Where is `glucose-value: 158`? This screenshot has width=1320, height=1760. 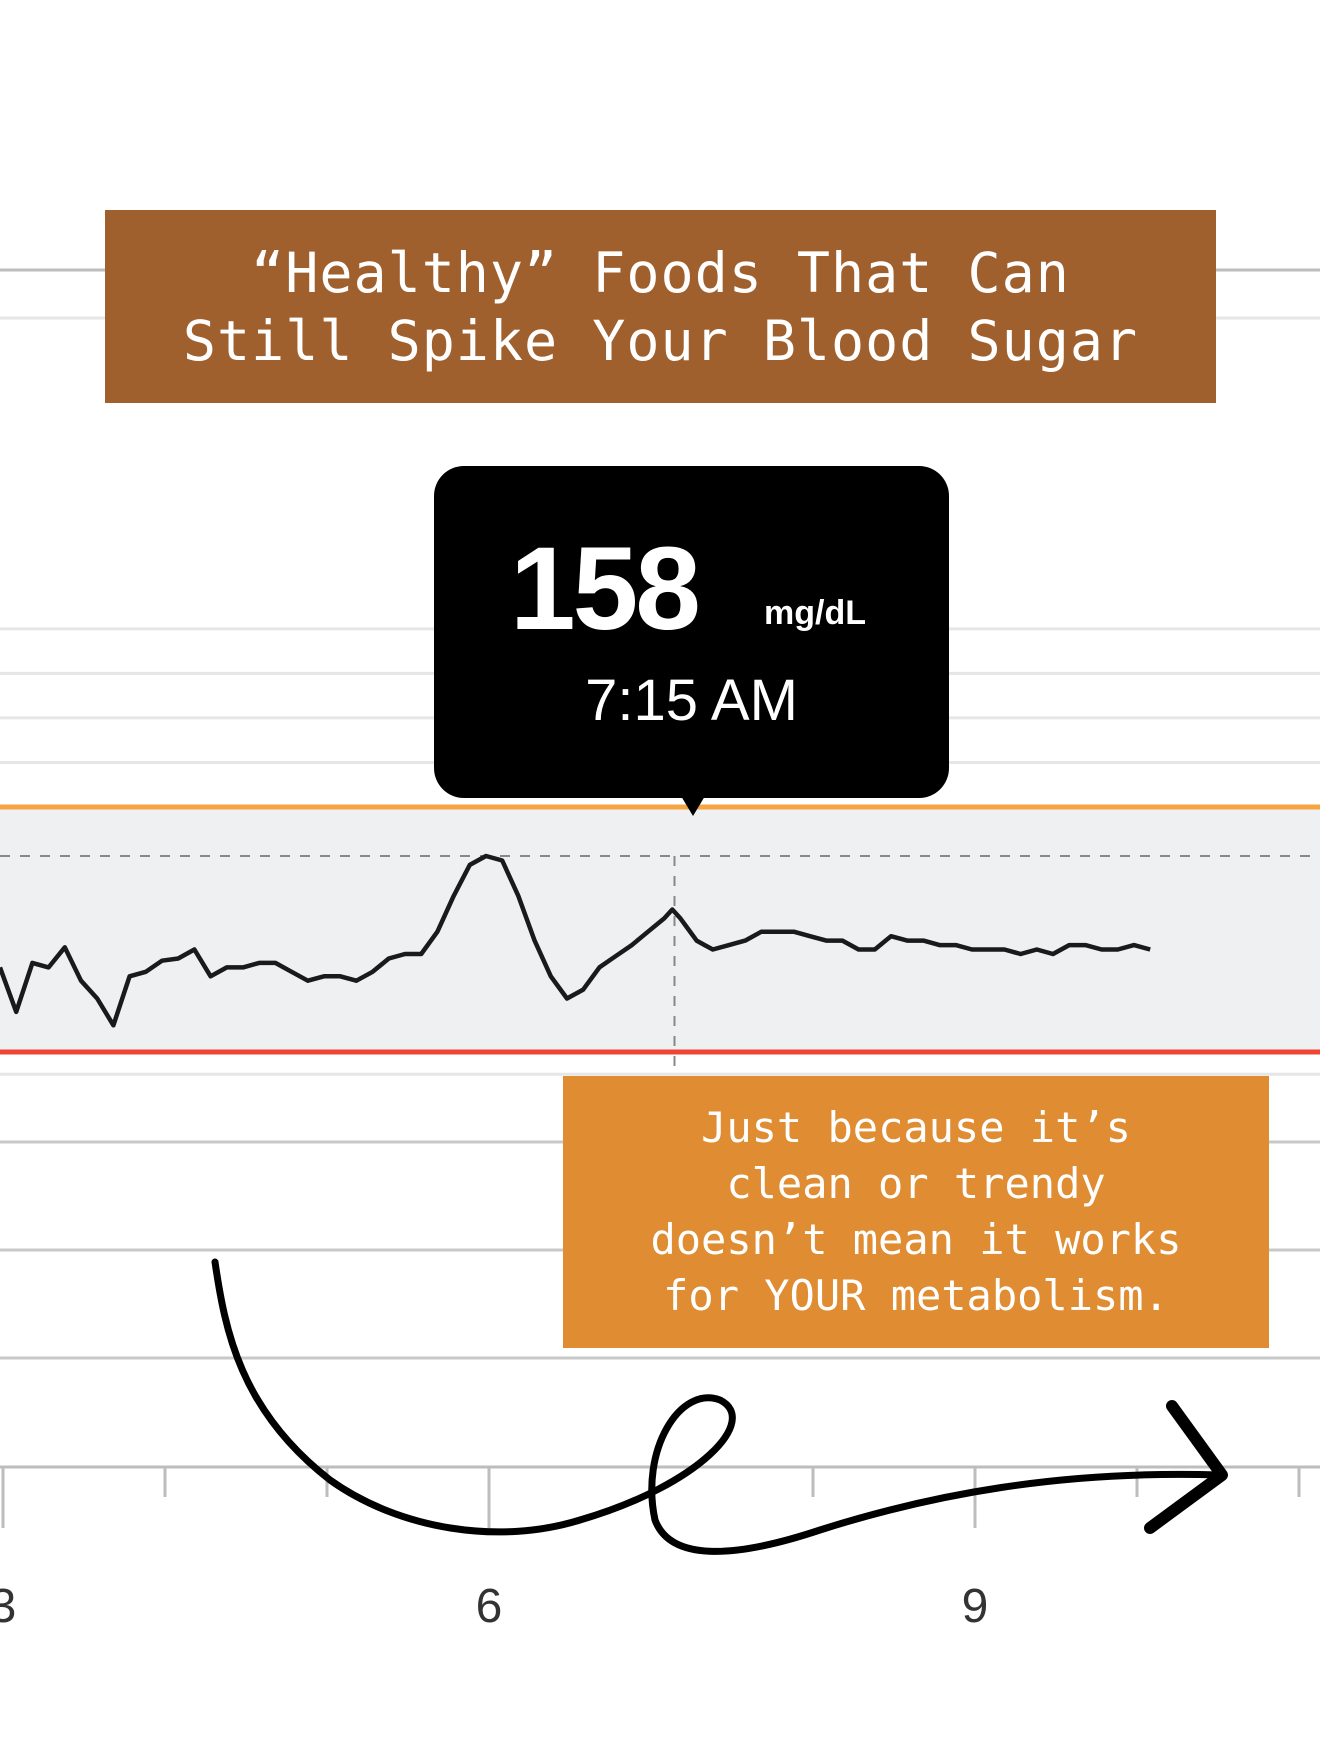 glucose-value: 158 is located at coordinates (605, 589).